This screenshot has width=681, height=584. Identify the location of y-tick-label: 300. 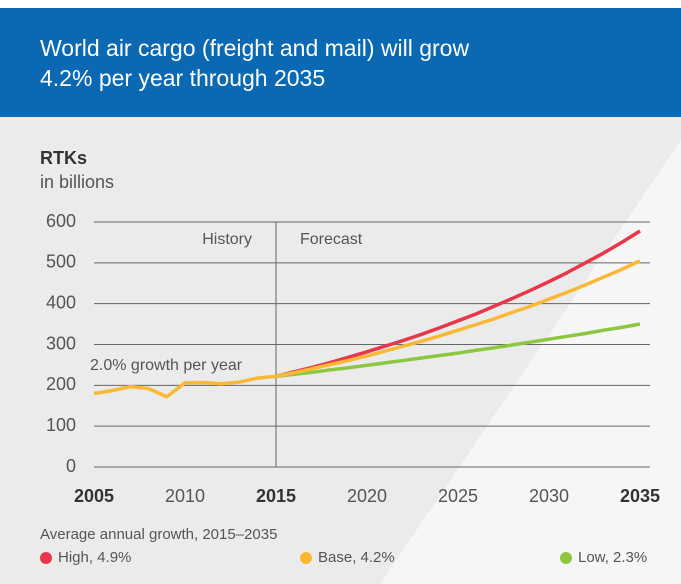
(61, 343).